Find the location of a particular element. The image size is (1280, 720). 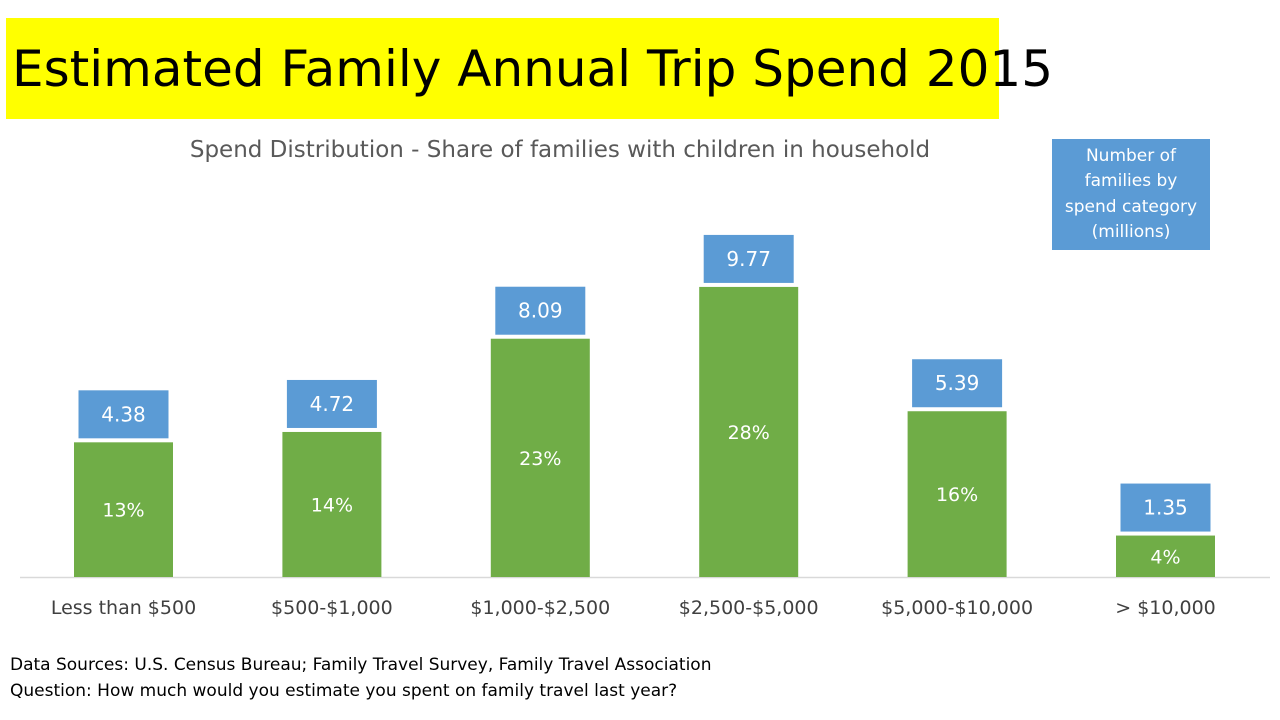

x-tick-label: Less than $500 is located at coordinates (123, 608).